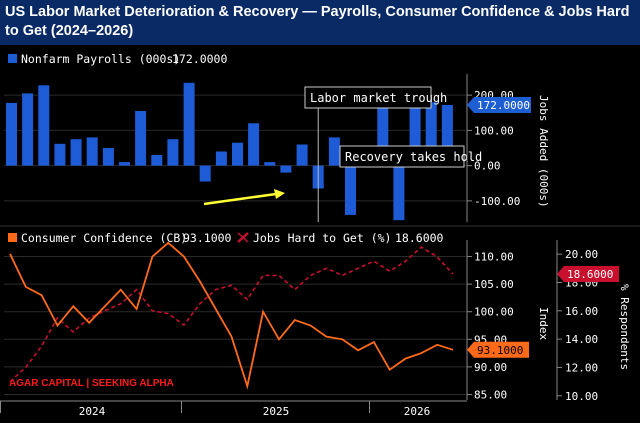 The width and height of the screenshot is (640, 423). I want to click on payroll-tick-label: 0.00, so click(487, 166).